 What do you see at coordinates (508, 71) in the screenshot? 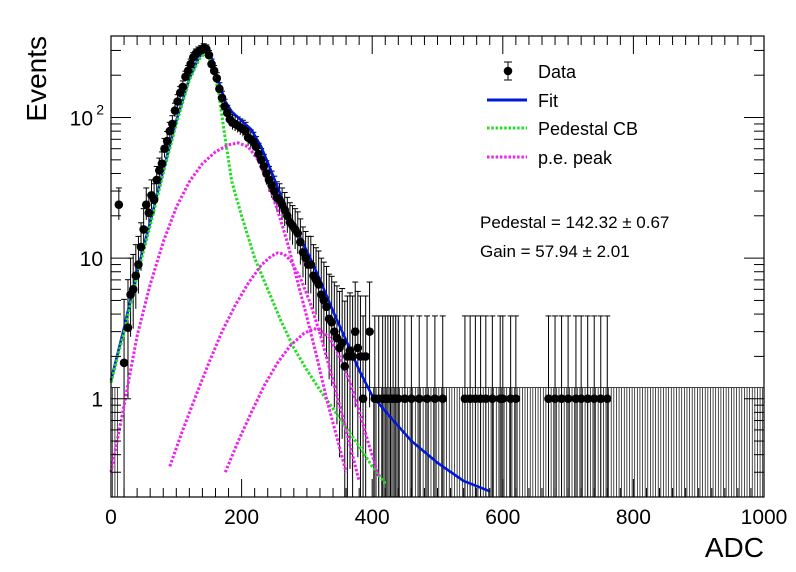
I see `legend-marker` at bounding box center [508, 71].